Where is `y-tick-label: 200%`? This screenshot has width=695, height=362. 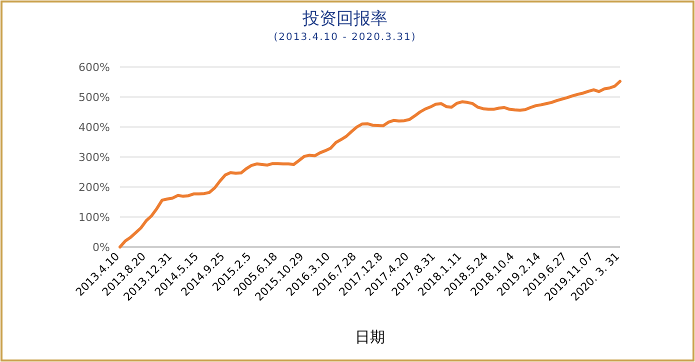
y-tick-label: 200% is located at coordinates (94, 187).